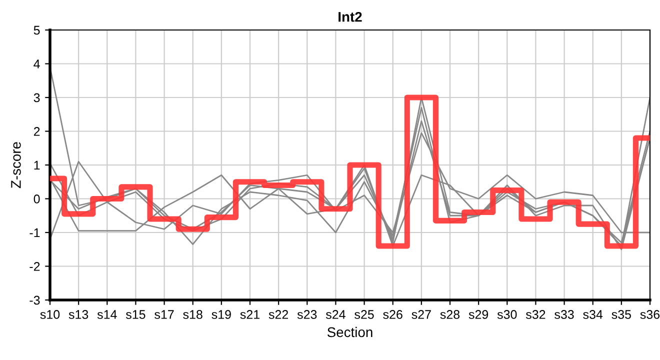 Image resolution: width=660 pixels, height=360 pixels. I want to click on x-tick-label: s22, so click(278, 314).